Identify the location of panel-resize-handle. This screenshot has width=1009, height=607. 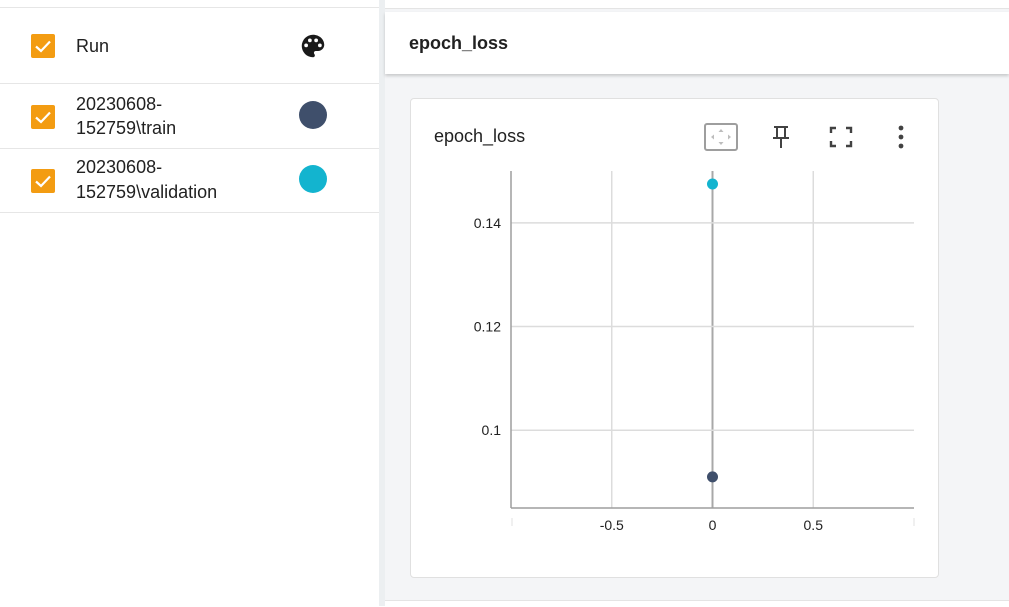
(382, 303).